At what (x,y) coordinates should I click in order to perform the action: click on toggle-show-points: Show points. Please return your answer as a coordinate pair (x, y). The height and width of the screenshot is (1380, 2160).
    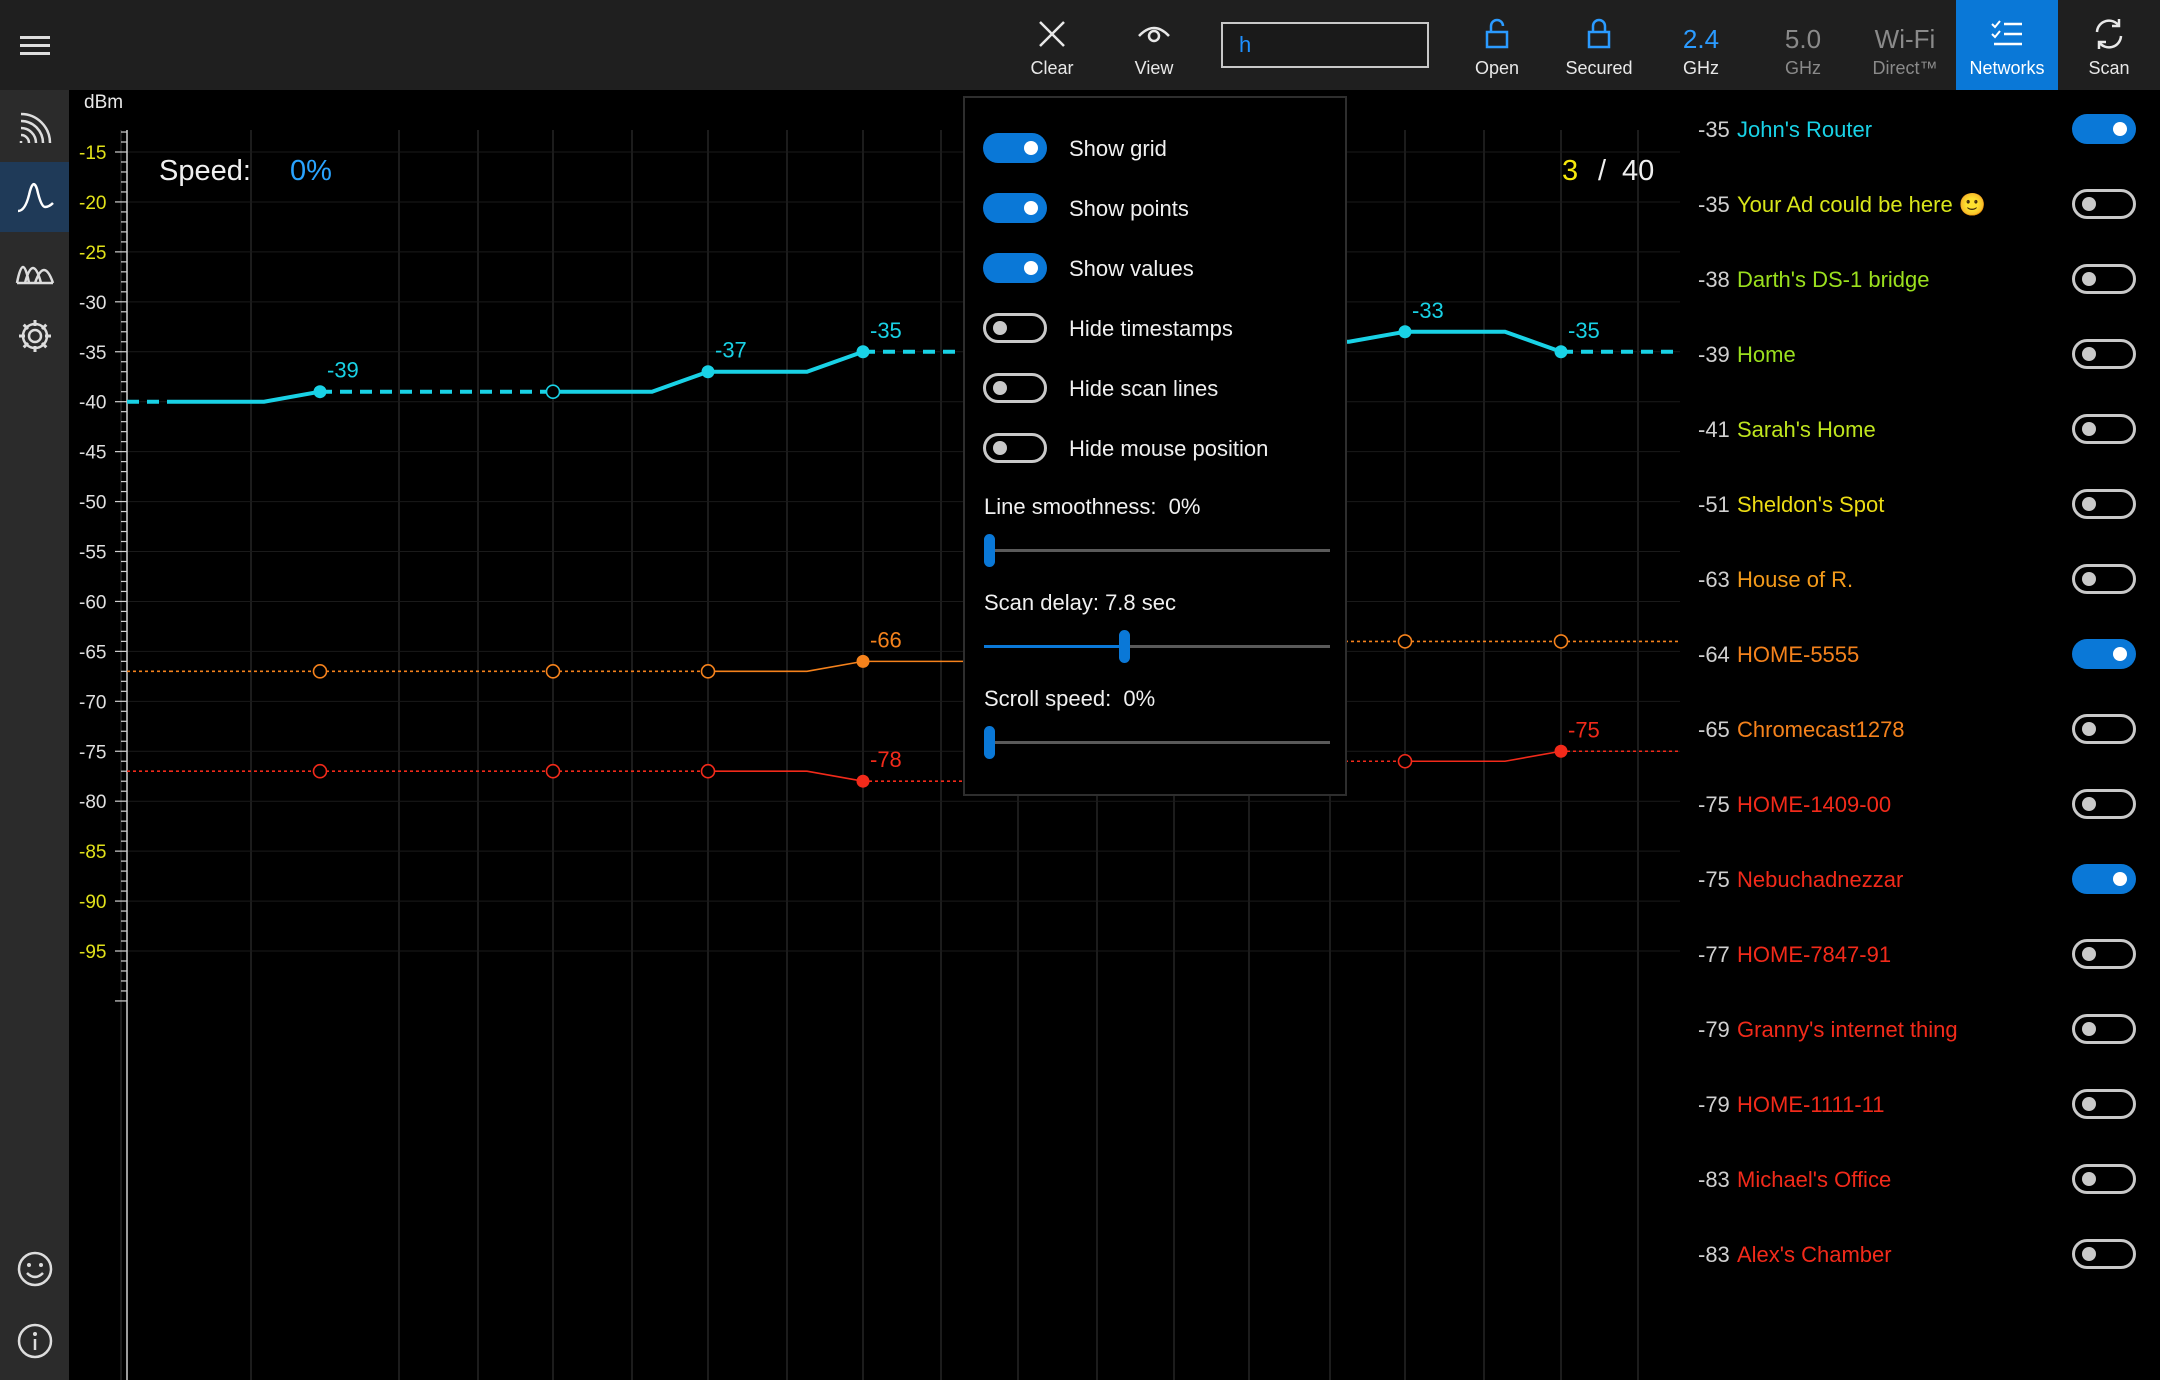
    Looking at the image, I should click on (1158, 208).